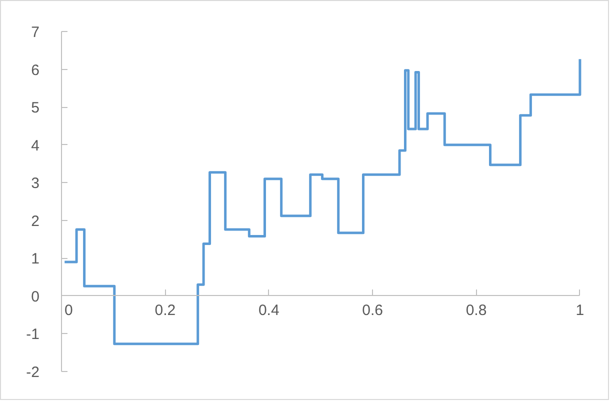 This screenshot has height=402, width=611. I want to click on y-tick-label: 0, so click(35, 297).